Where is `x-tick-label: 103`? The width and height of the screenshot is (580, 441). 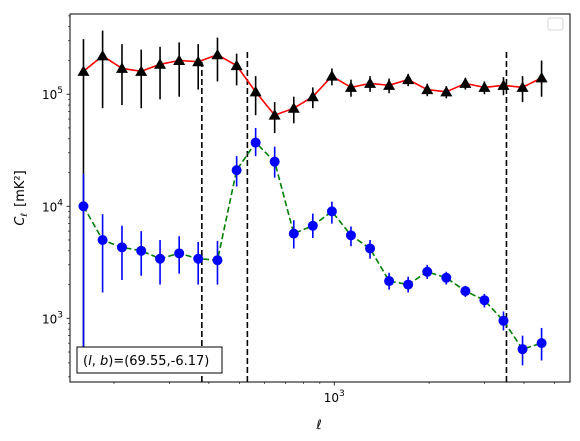 x-tick-label: 103 is located at coordinates (334, 397).